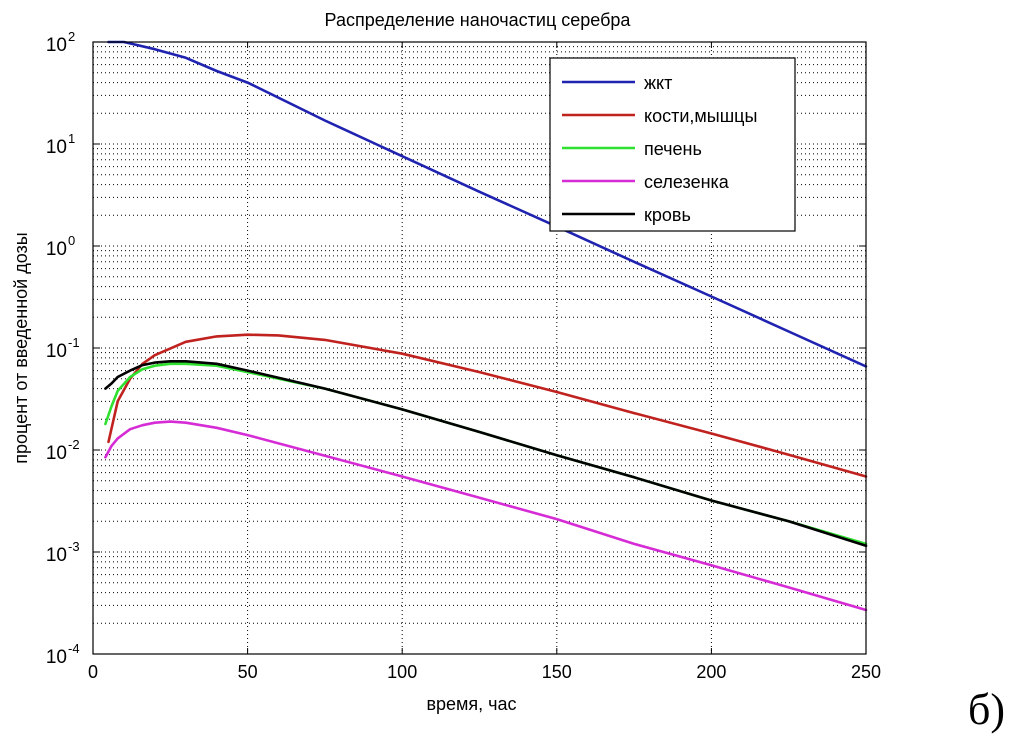  Describe the element at coordinates (402, 672) in the screenshot. I see `x-tick-label: 100` at that location.